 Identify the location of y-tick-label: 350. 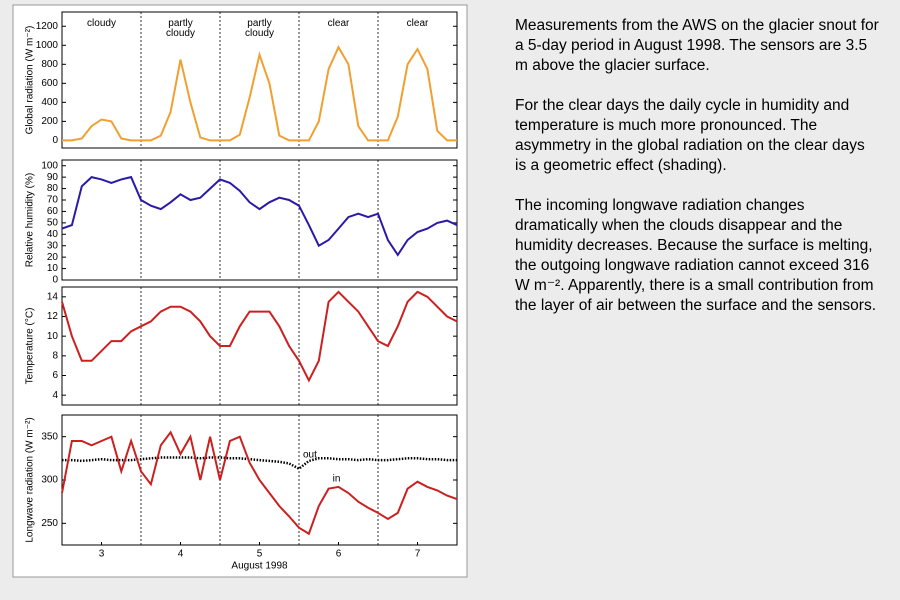
(49, 436).